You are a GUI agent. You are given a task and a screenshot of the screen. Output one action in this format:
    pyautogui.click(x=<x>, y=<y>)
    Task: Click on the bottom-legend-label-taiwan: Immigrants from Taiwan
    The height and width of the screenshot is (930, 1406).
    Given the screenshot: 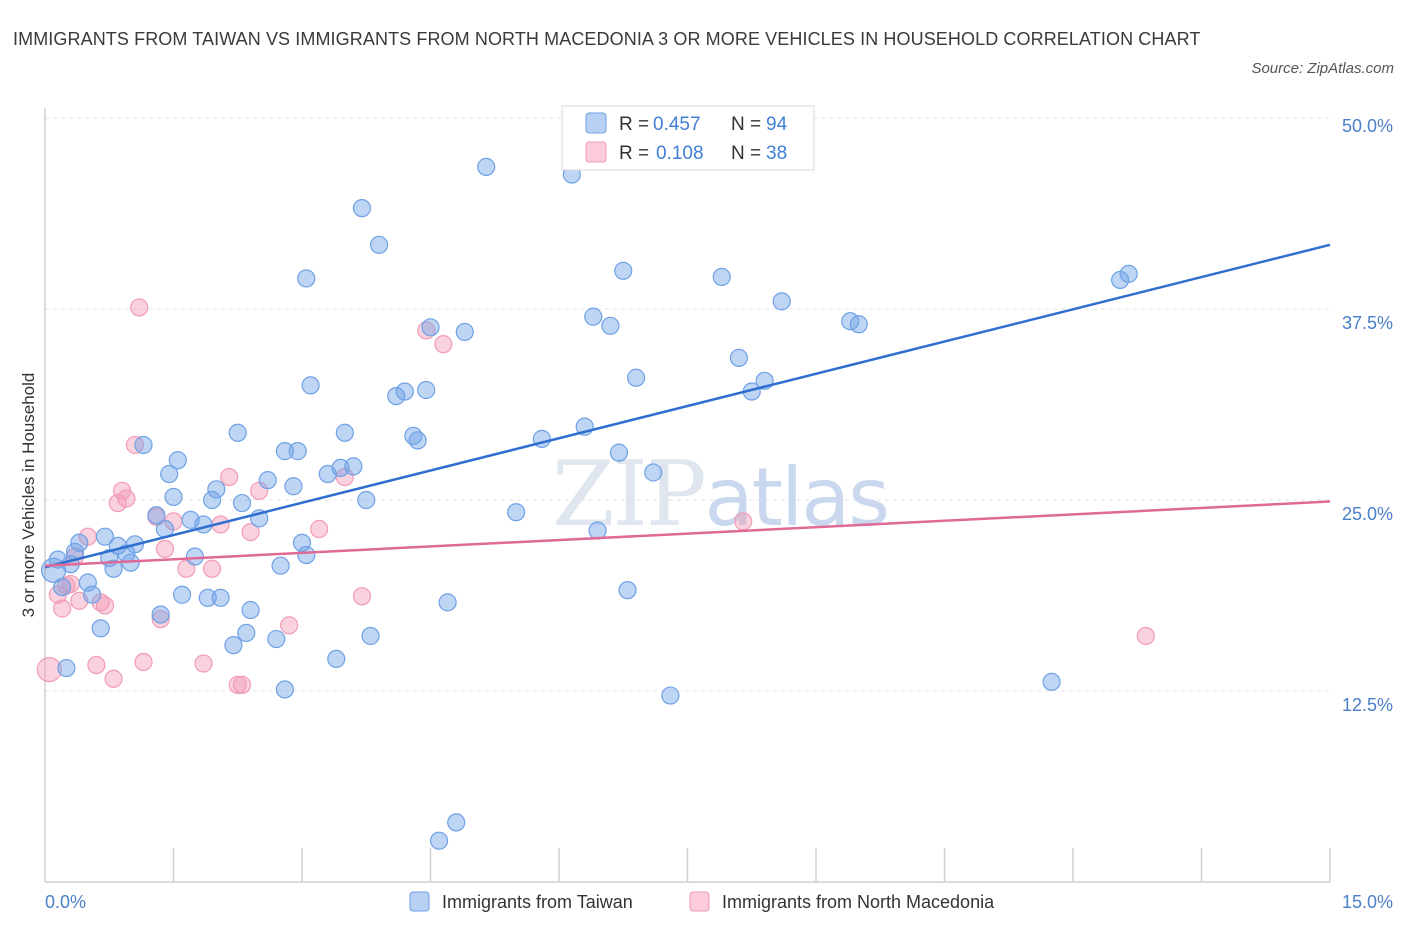 What is the action you would take?
    pyautogui.click(x=537, y=902)
    